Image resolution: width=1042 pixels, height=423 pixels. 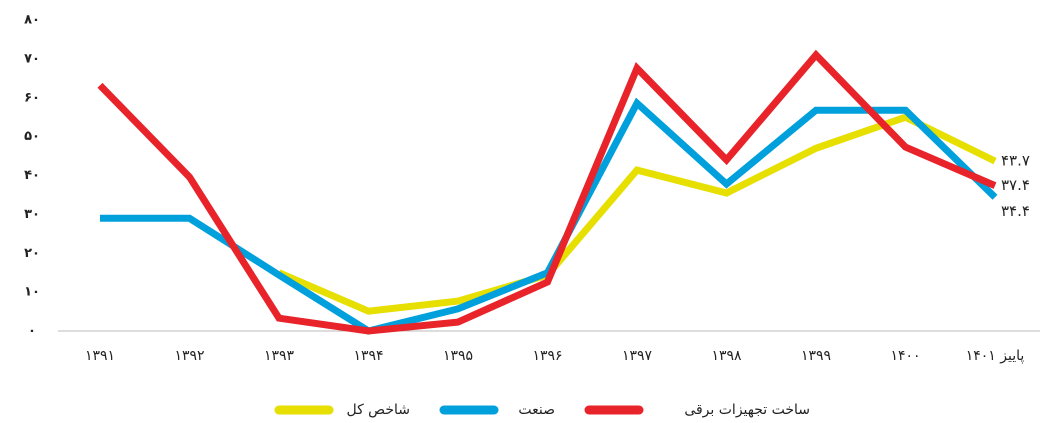 I want to click on y-tick-label: ۵۰, so click(x=32, y=136).